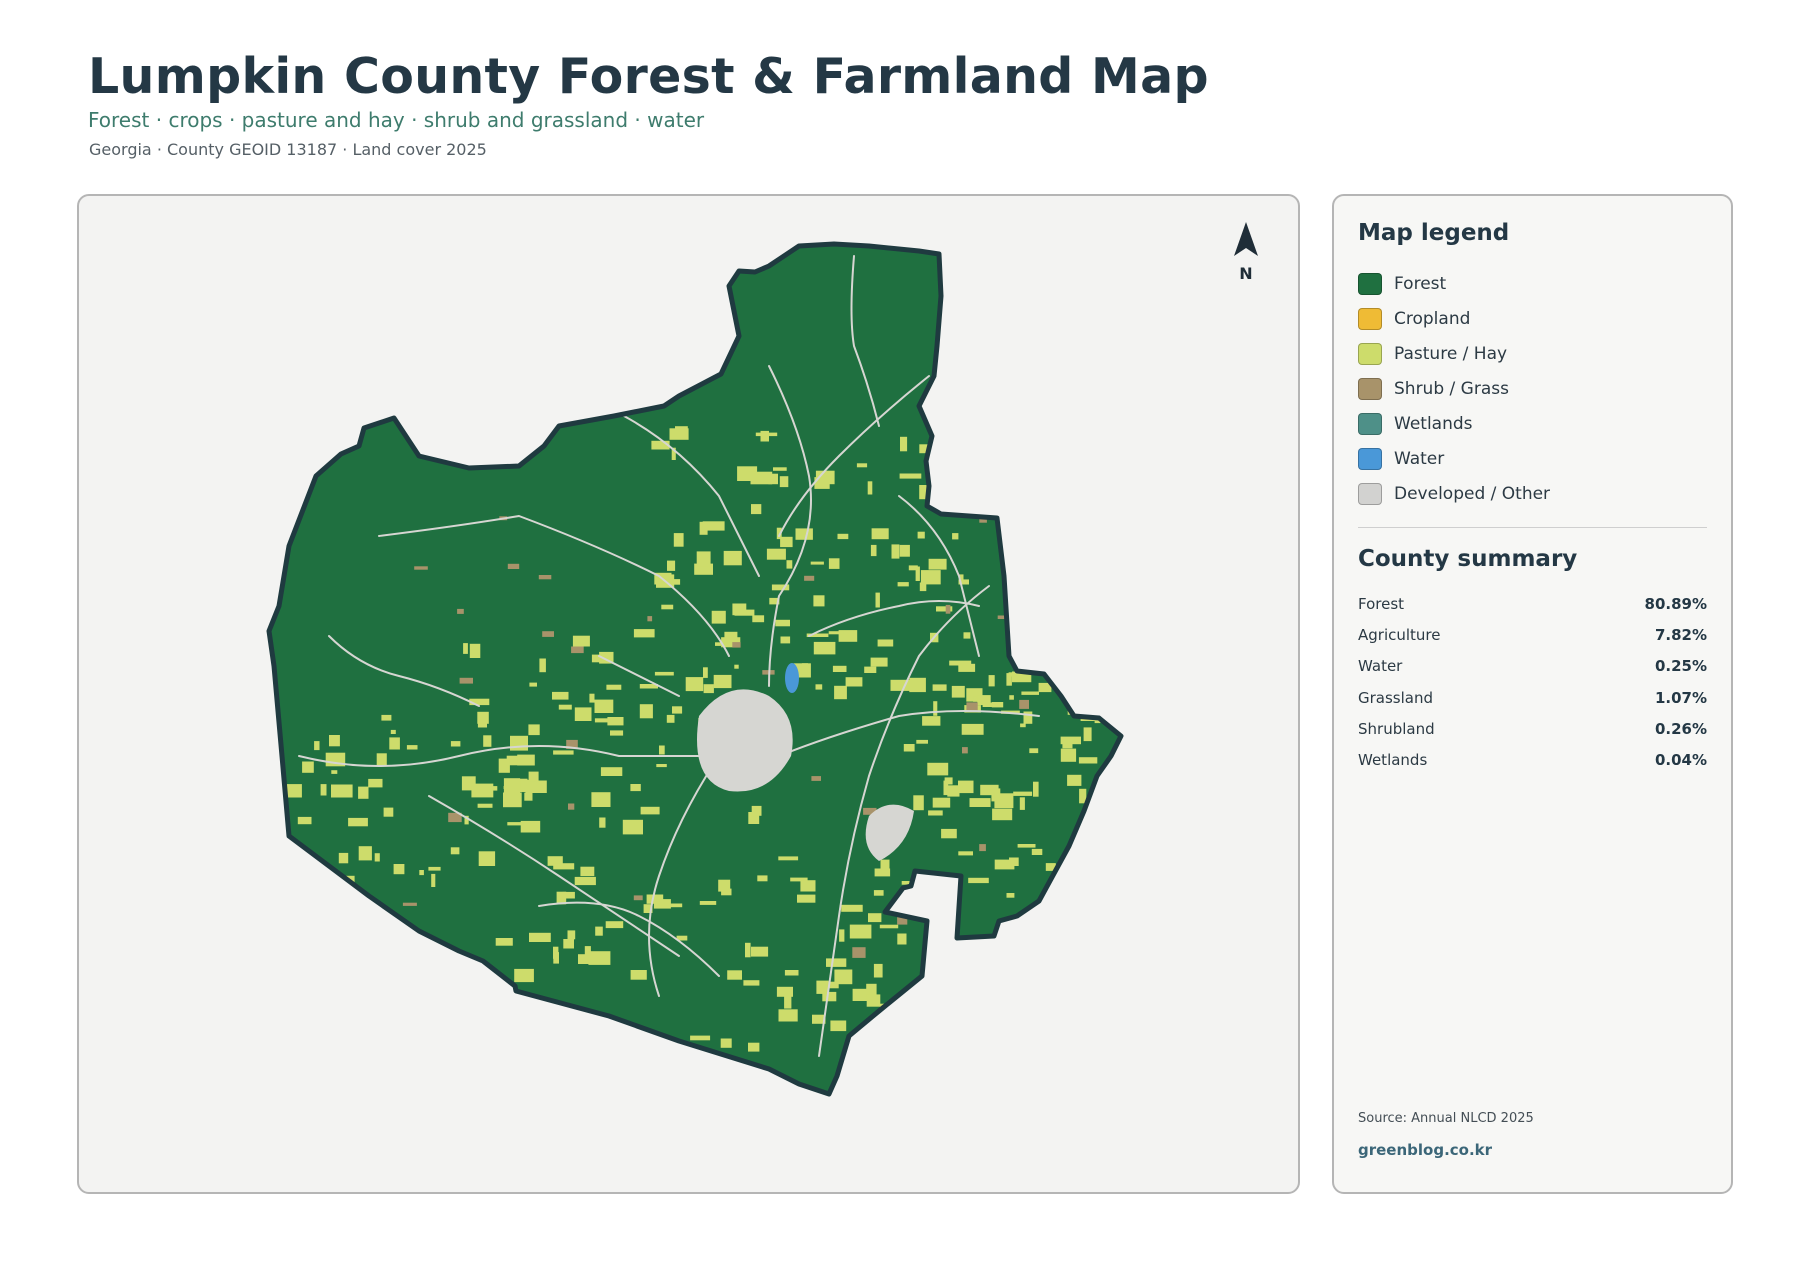  I want to click on developed-town-area, so click(745, 740).